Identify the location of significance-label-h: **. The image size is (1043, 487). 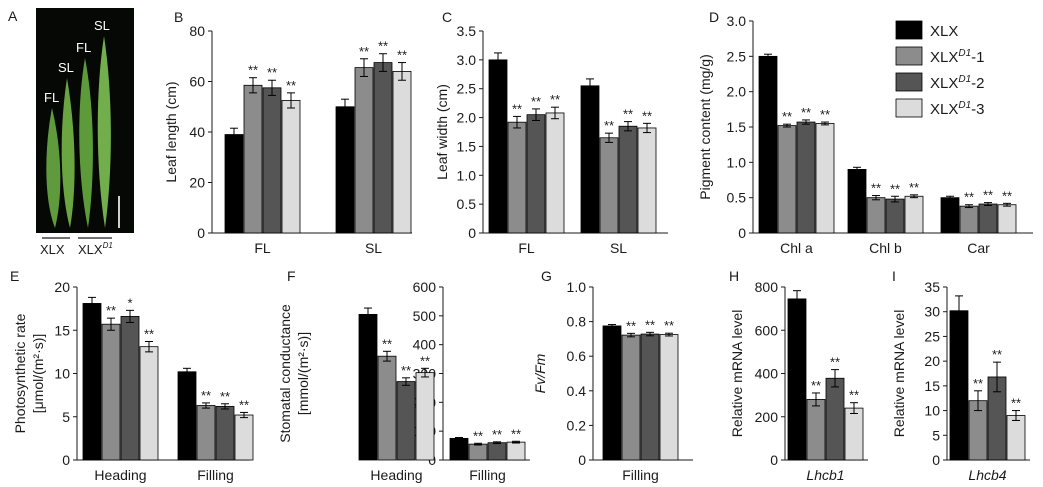
(835, 362).